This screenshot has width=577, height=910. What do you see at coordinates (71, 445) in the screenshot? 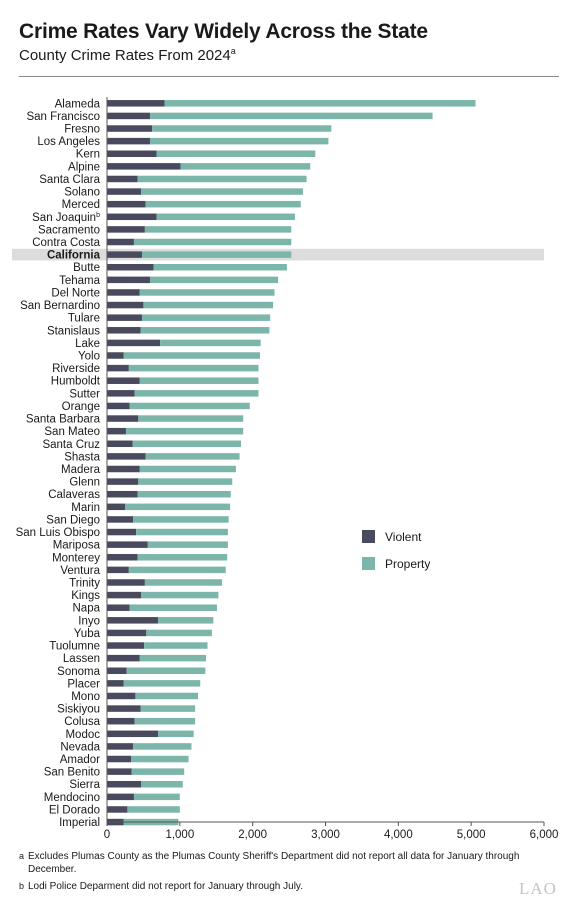
I see `category-label: Santa Cruz` at bounding box center [71, 445].